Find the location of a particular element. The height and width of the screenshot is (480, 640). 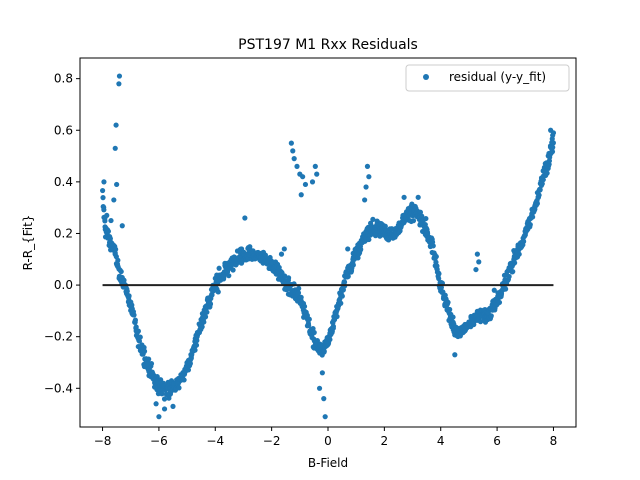

y-tick-label: 0.2 is located at coordinates (63, 233).